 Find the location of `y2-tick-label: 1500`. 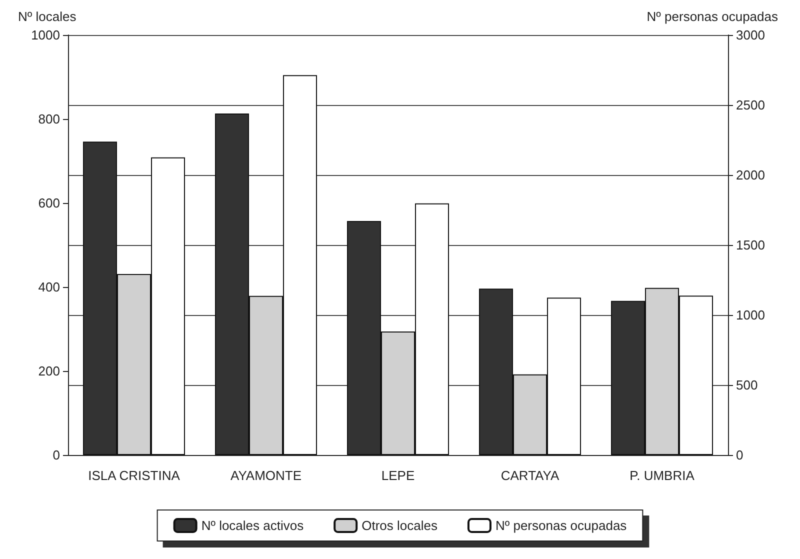

y2-tick-label: 1500 is located at coordinates (750, 245).